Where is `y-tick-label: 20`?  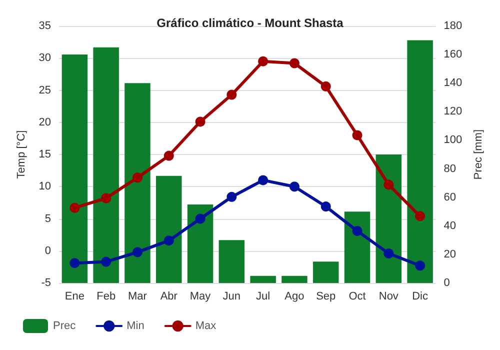
y-tick-label: 20 is located at coordinates (44, 122).